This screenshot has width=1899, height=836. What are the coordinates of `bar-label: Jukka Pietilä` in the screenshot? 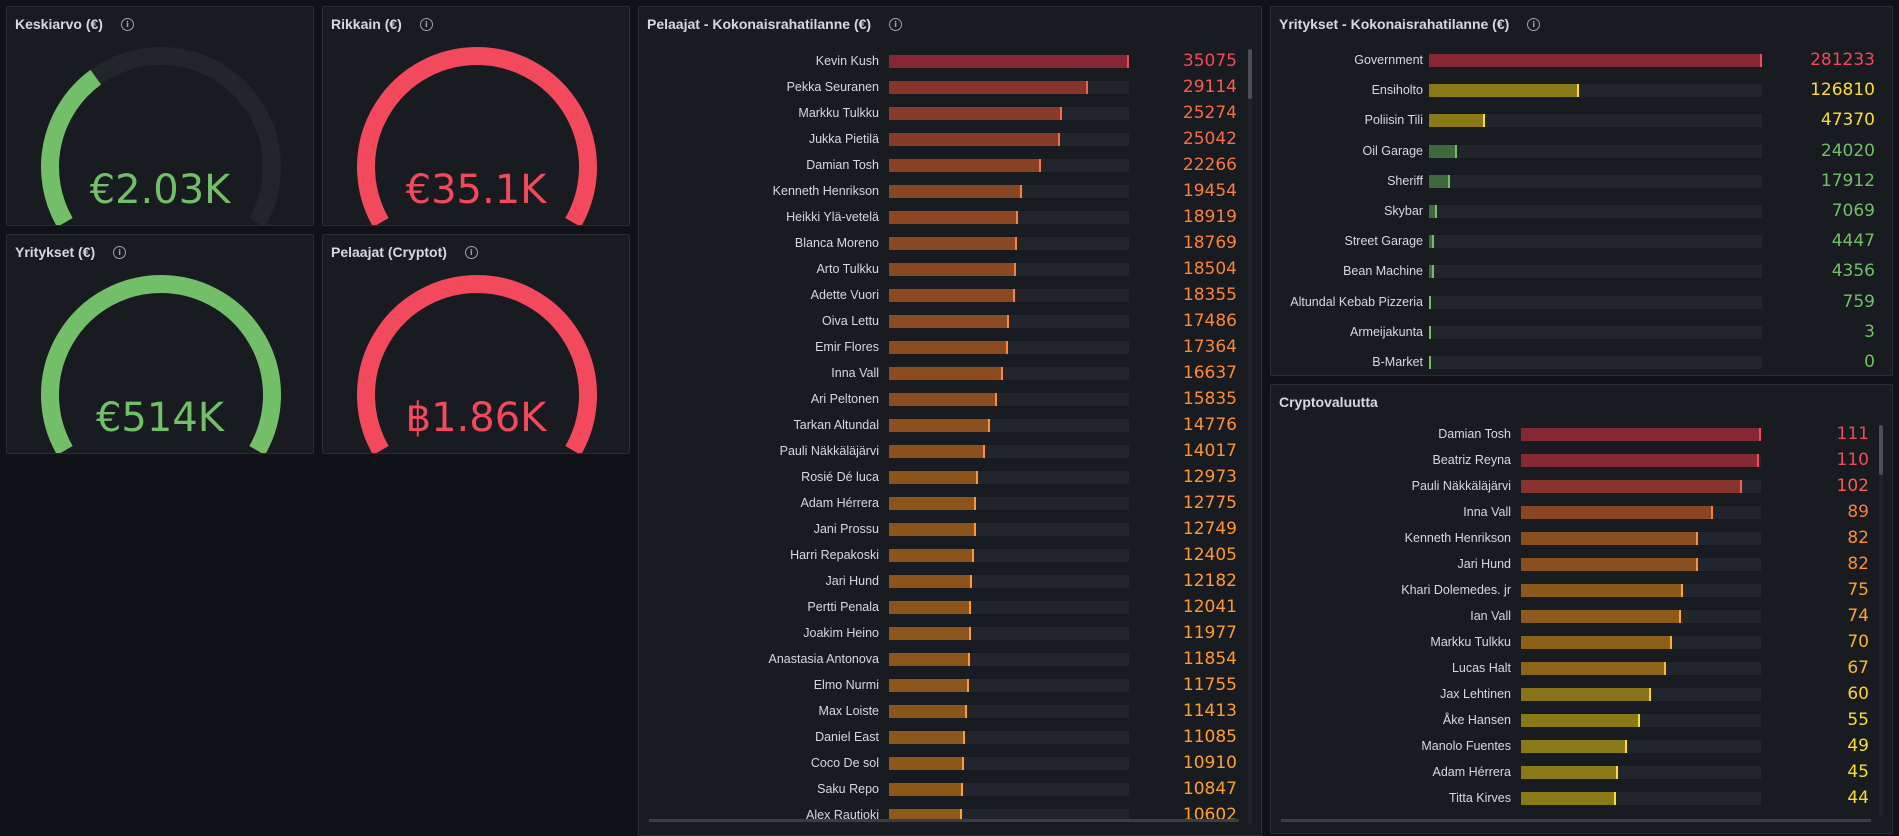 It's located at (843, 139).